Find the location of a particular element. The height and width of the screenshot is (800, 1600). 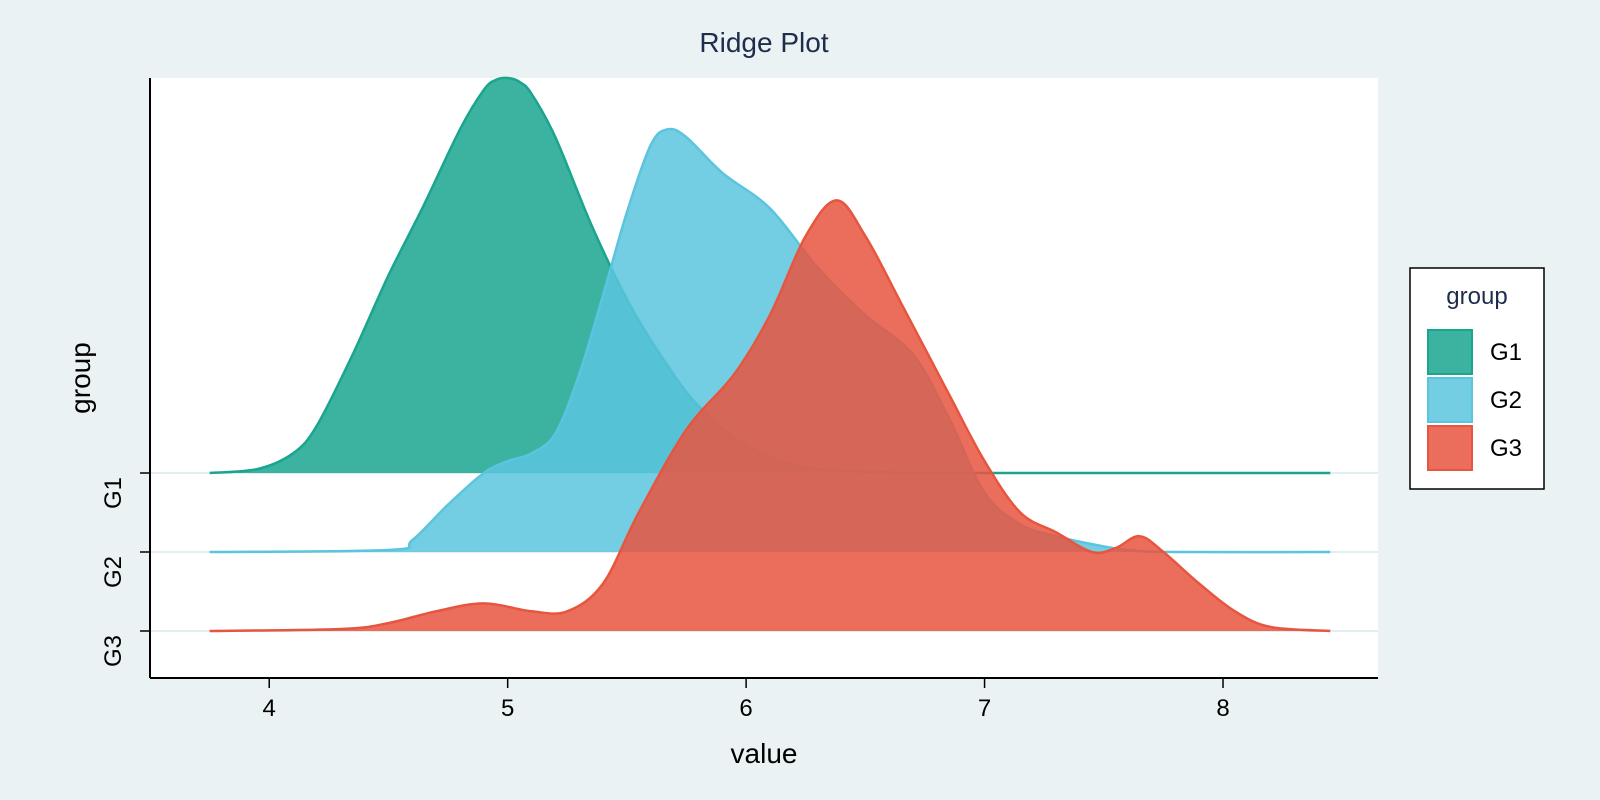

legend: group G1 G2 G3 is located at coordinates (1477, 378).